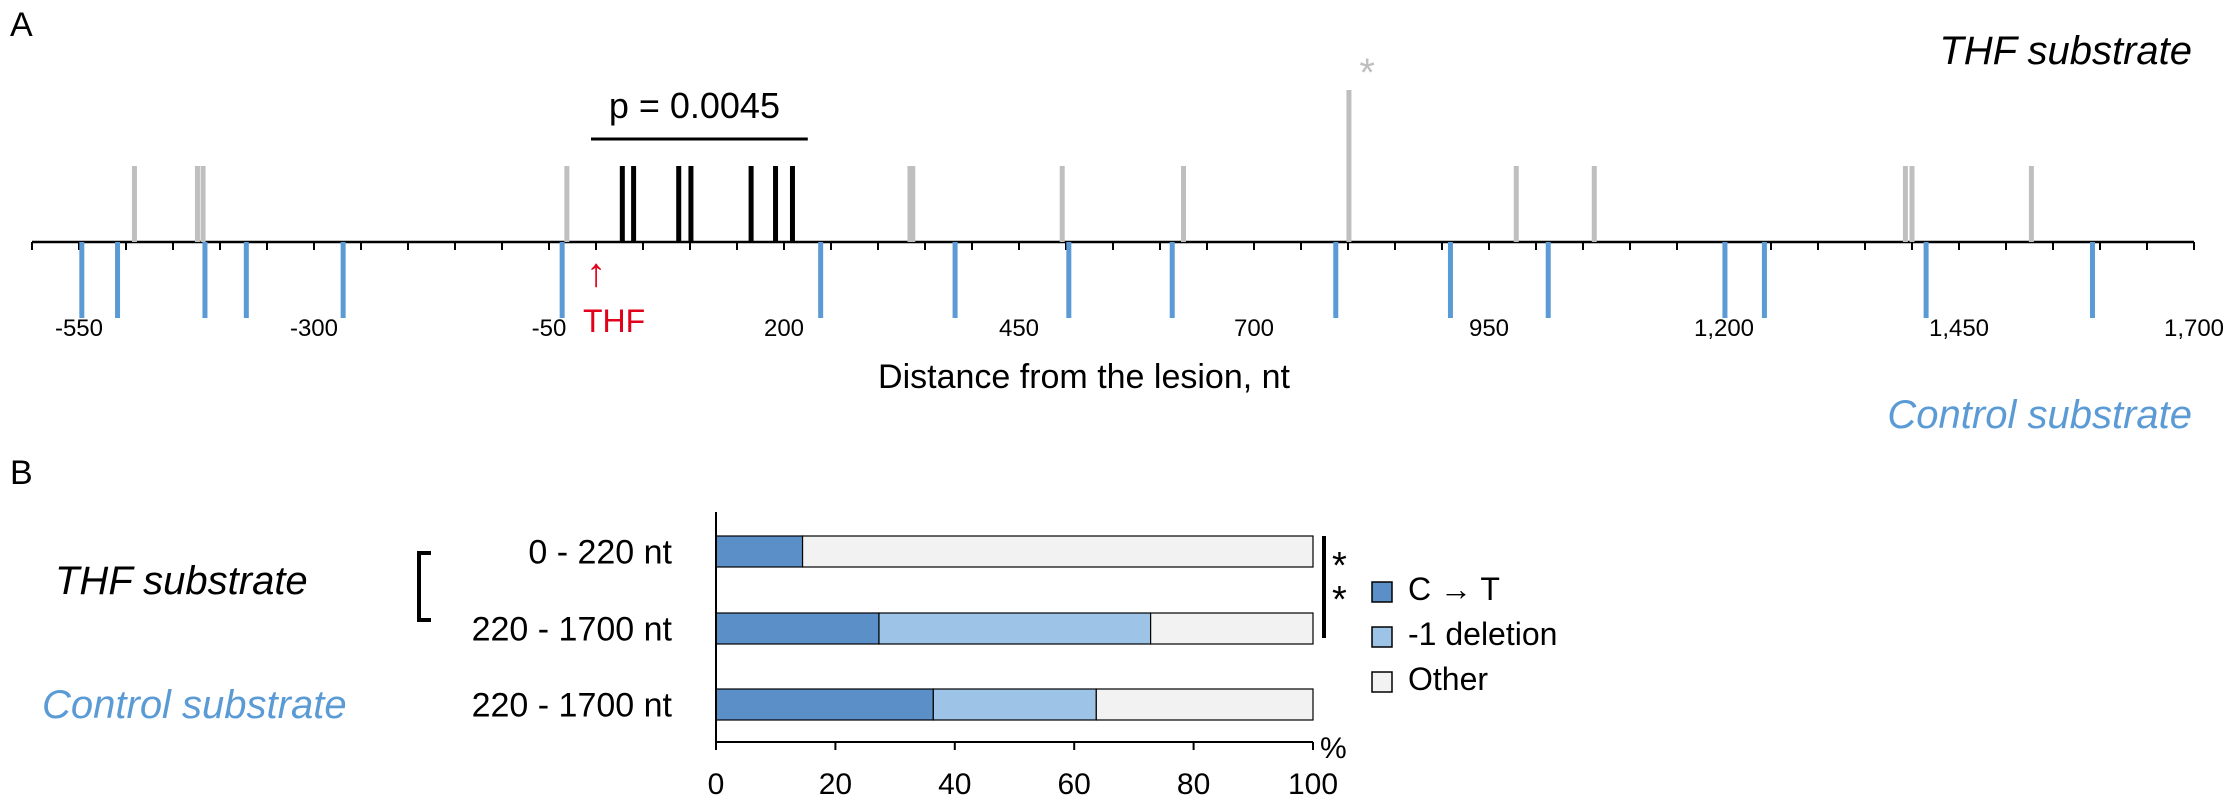 This screenshot has height=800, width=2234. I want to click on annotations: p = 0.0045 * ↑ THF, so click(979, 195).